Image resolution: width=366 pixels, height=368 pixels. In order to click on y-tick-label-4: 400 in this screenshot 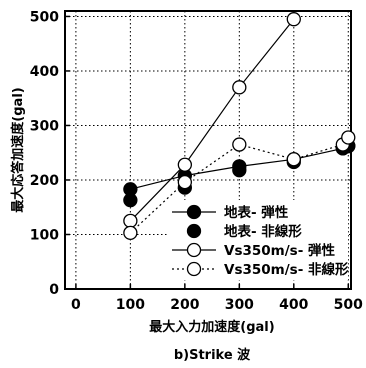, I will do `click(44, 72)`.